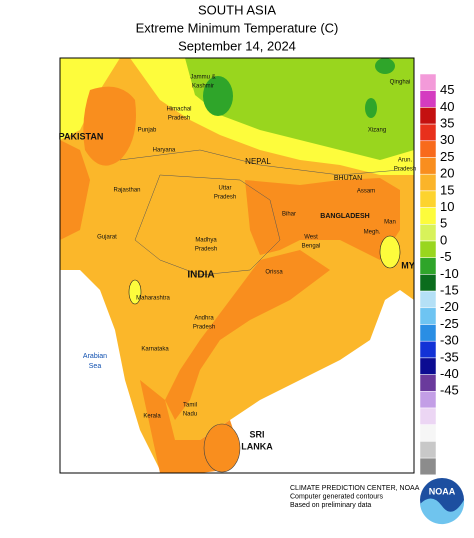  Describe the element at coordinates (390, 223) in the screenshot. I see `map-label: Man` at that location.